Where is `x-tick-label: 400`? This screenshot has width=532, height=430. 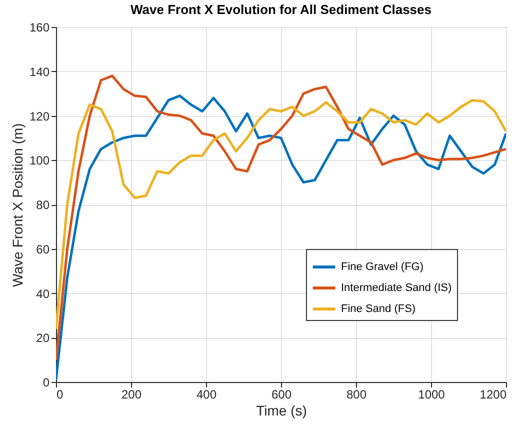
x-tick-label: 400 is located at coordinates (206, 395).